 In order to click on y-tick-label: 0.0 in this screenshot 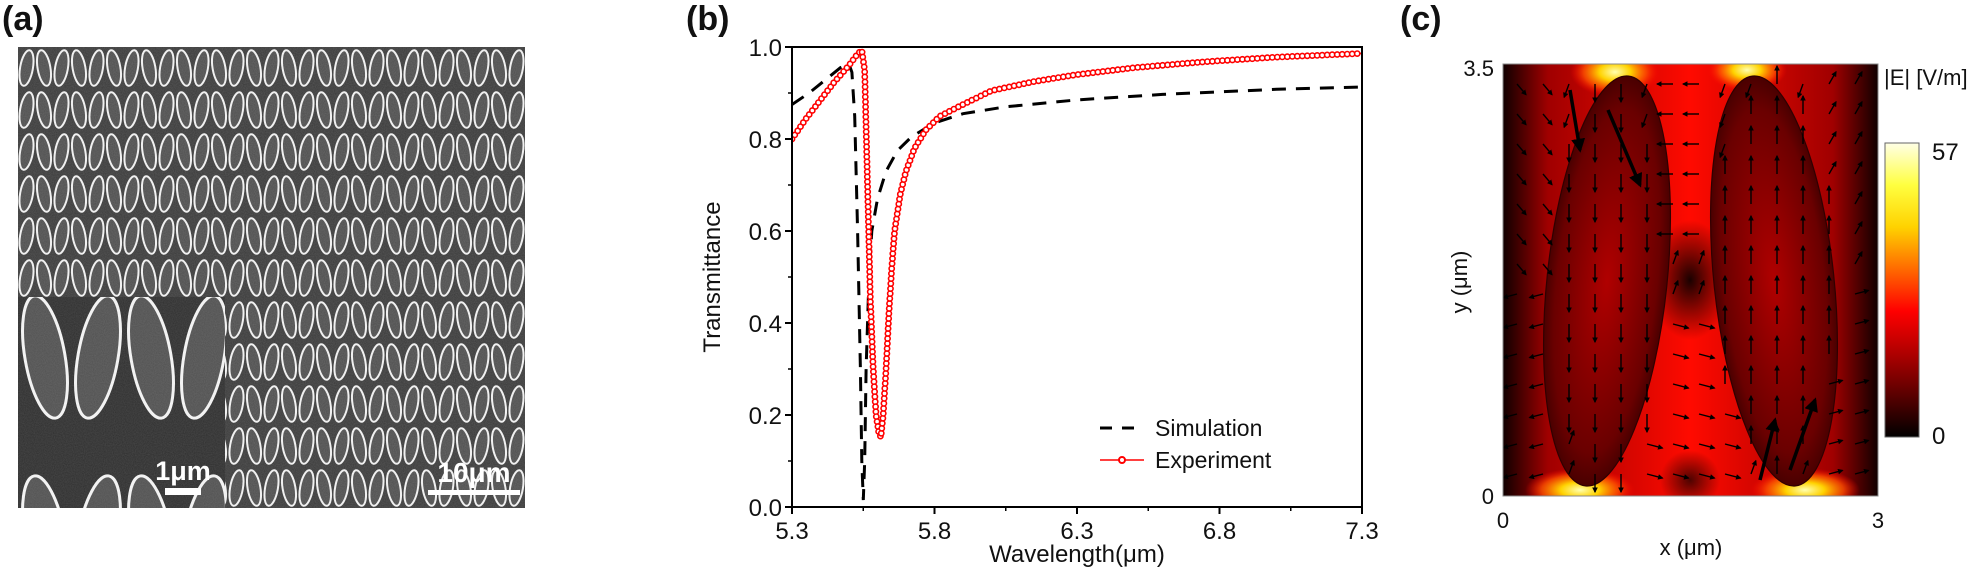, I will do `click(765, 508)`.